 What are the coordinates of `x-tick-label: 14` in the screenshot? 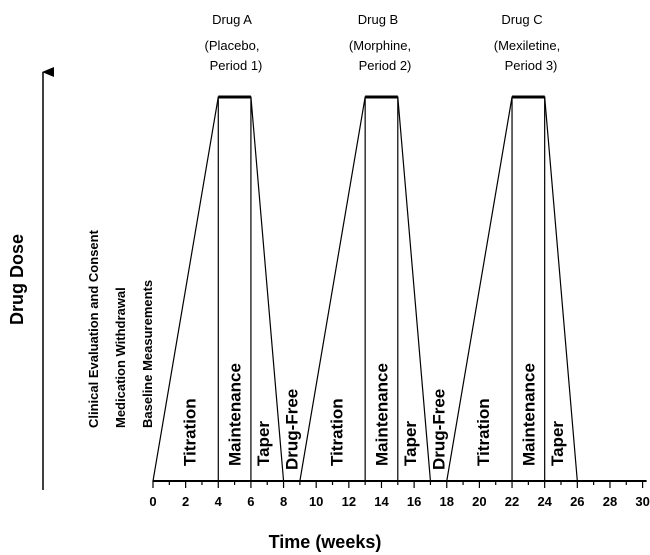 It's located at (381, 501).